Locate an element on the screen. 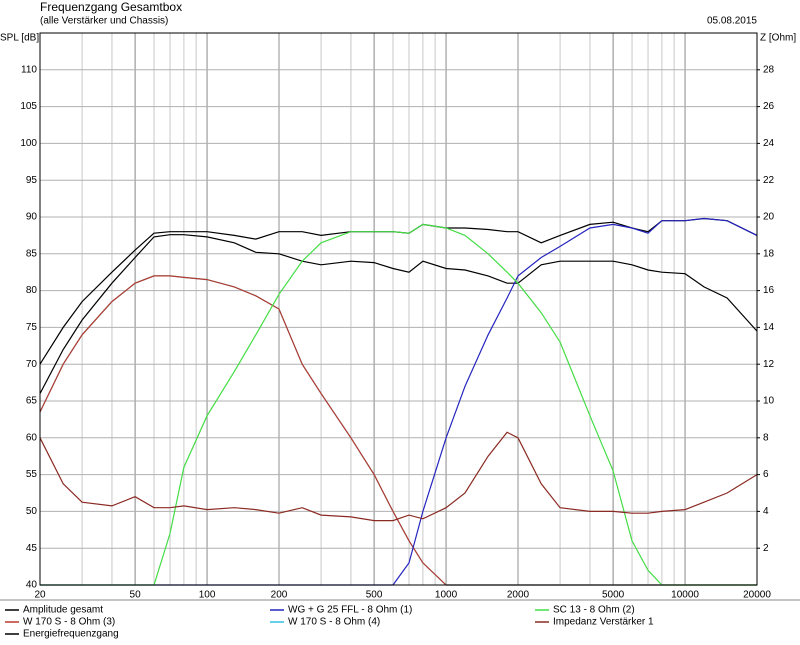 The height and width of the screenshot is (645, 800). x-tick-label: 20000 is located at coordinates (757, 595).